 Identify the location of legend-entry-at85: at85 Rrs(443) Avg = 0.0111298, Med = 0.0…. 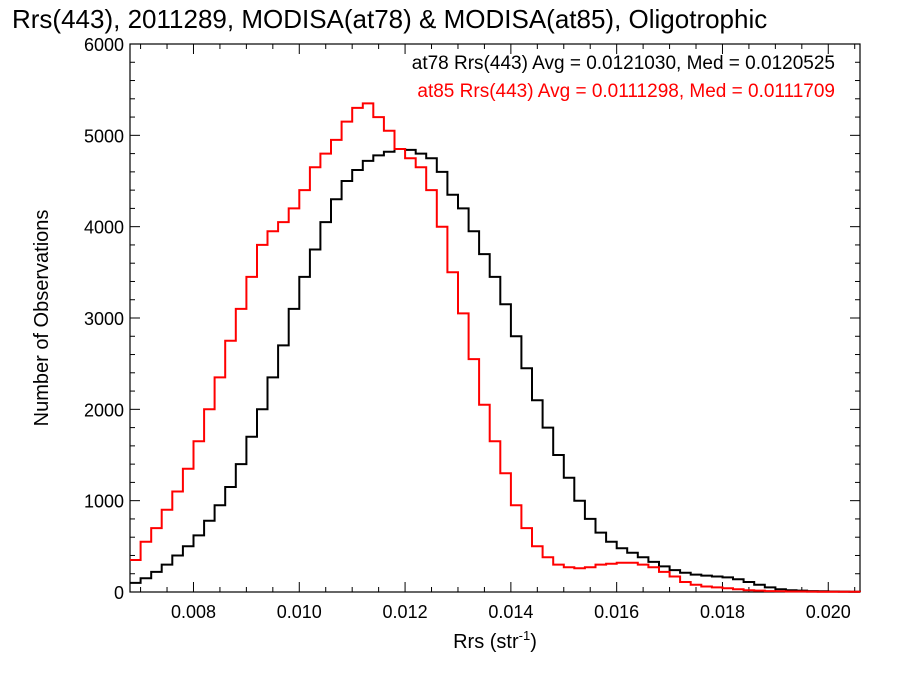
(626, 91).